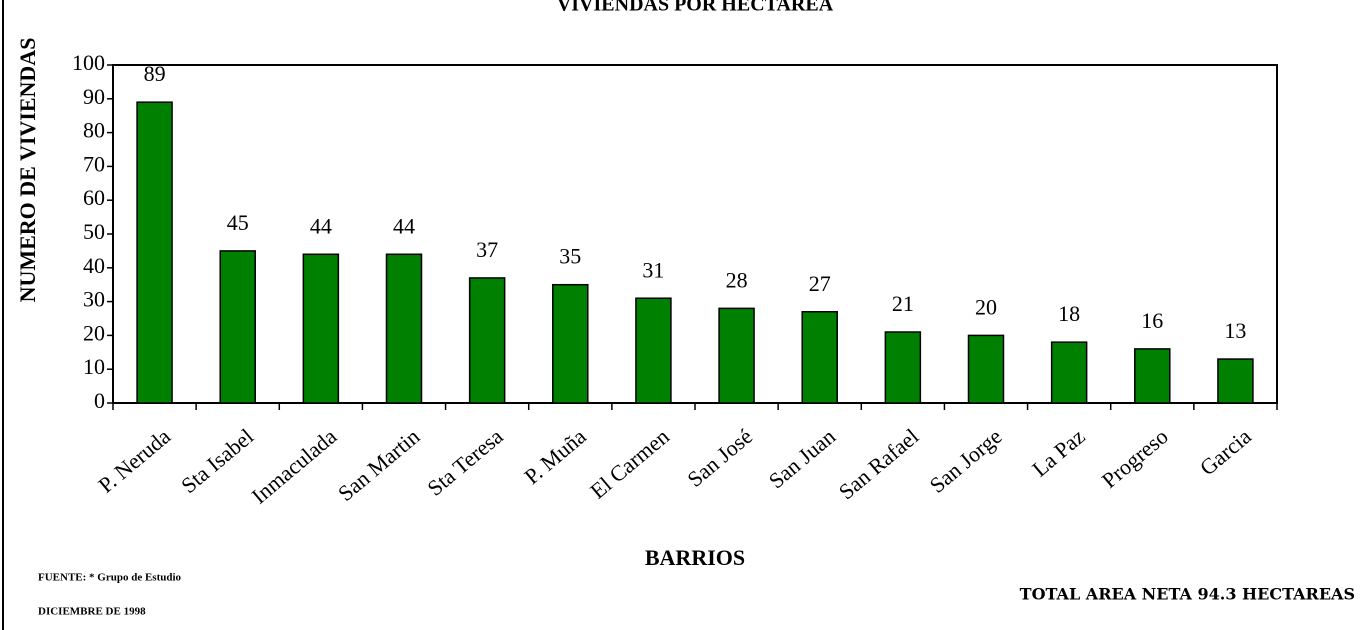  I want to click on data-label: 21, so click(903, 303).